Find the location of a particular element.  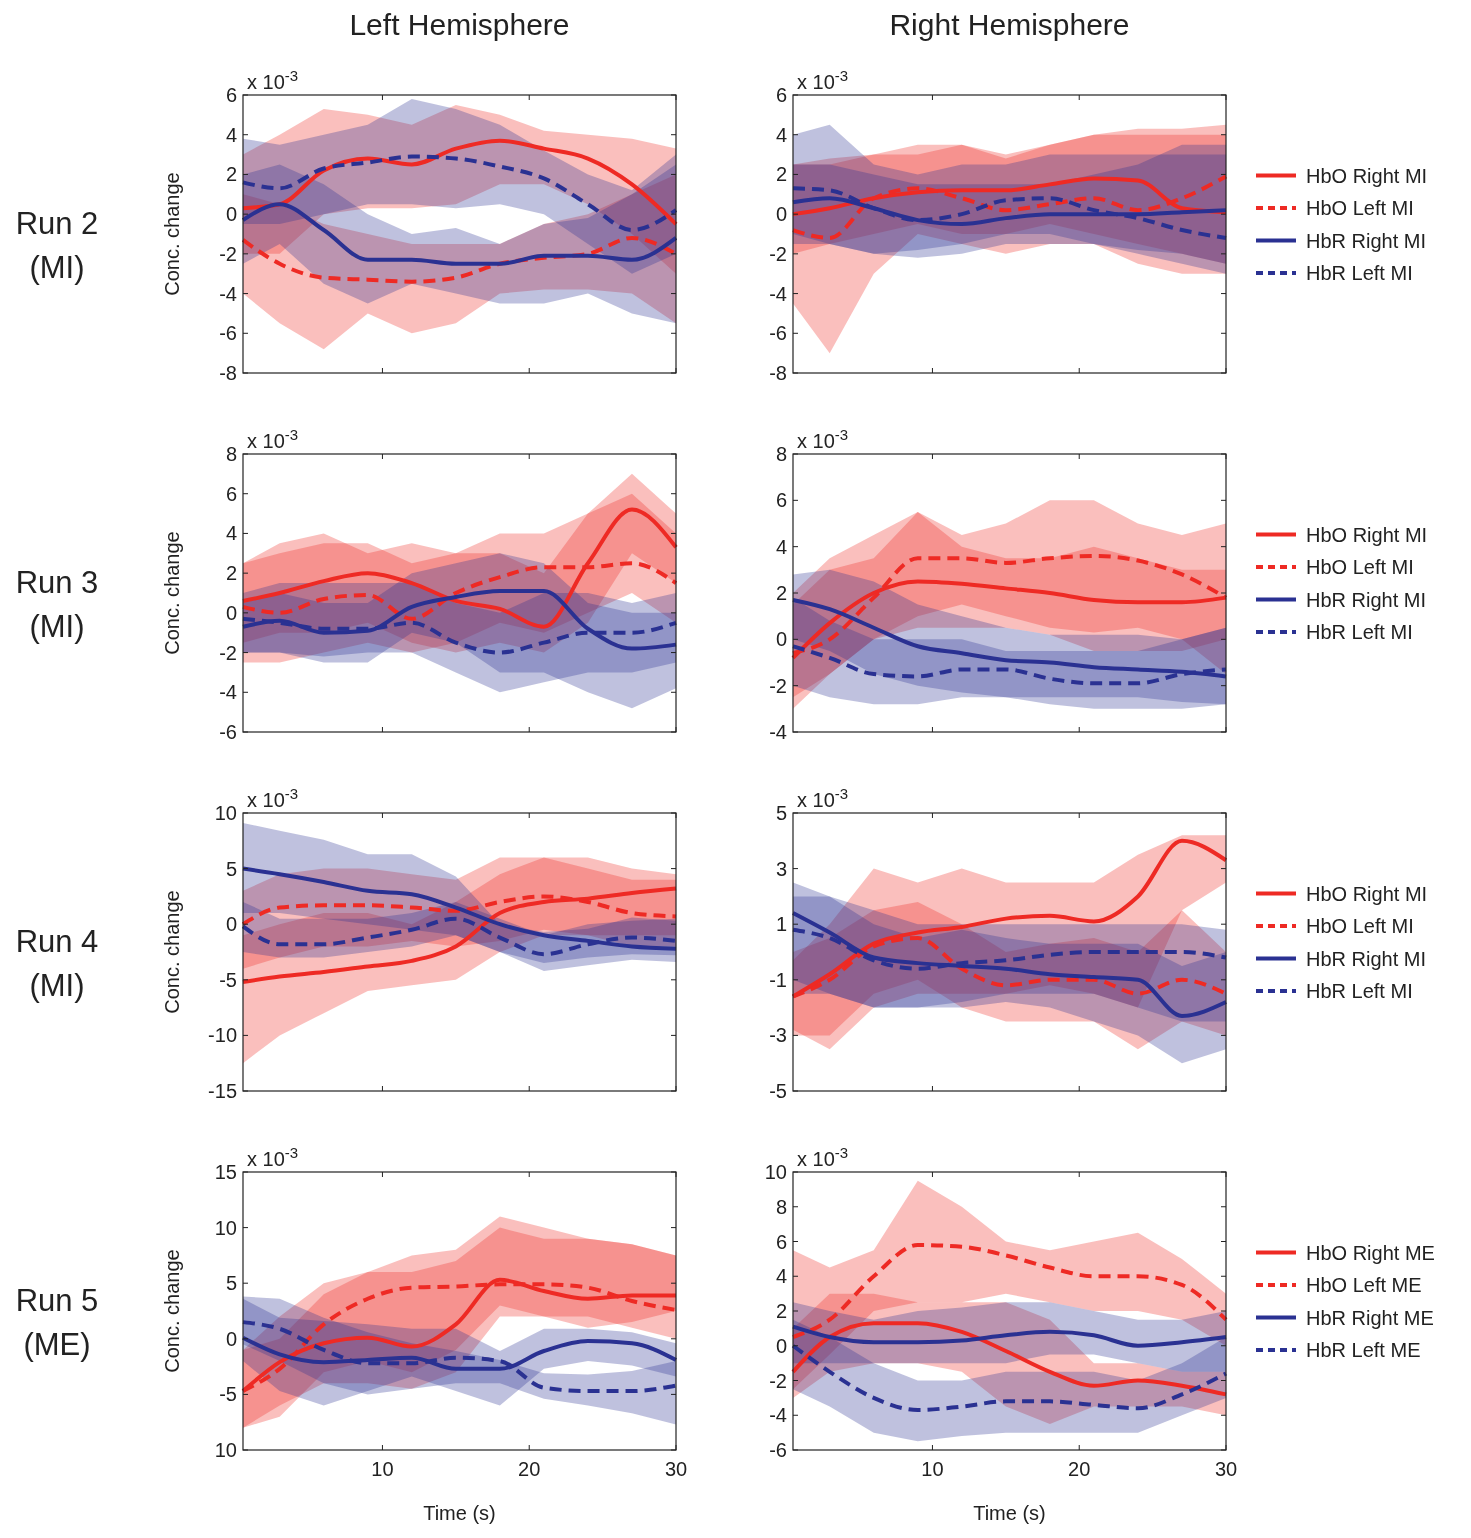

y-tick-label: -1 is located at coordinates (778, 979).